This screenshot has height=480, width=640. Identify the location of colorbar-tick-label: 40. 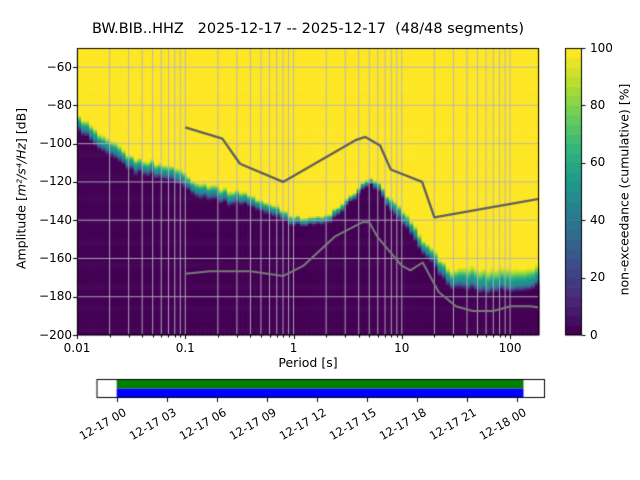
(598, 219).